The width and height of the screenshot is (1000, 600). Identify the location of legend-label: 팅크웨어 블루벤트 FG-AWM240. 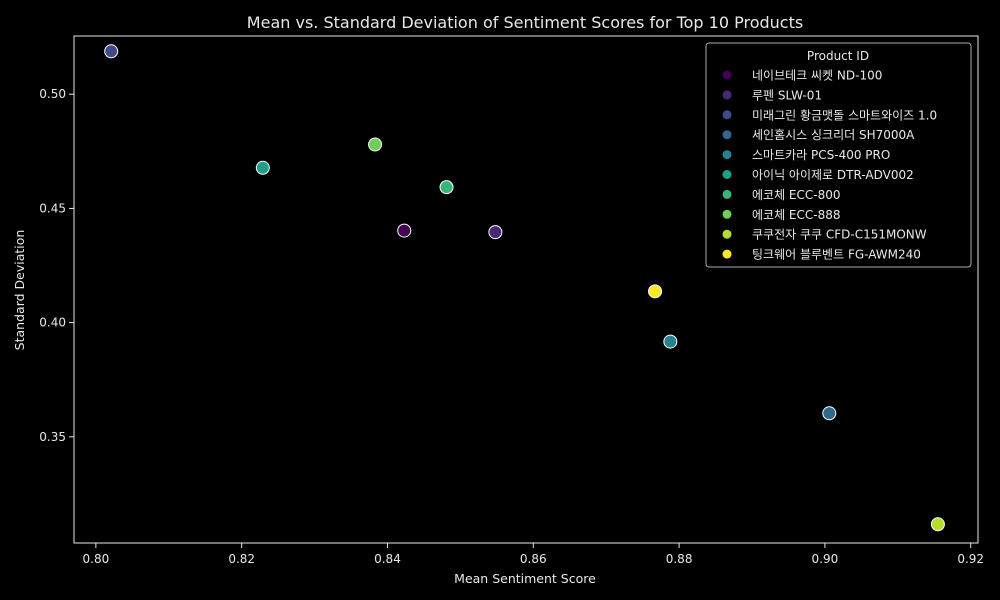
(836, 255).